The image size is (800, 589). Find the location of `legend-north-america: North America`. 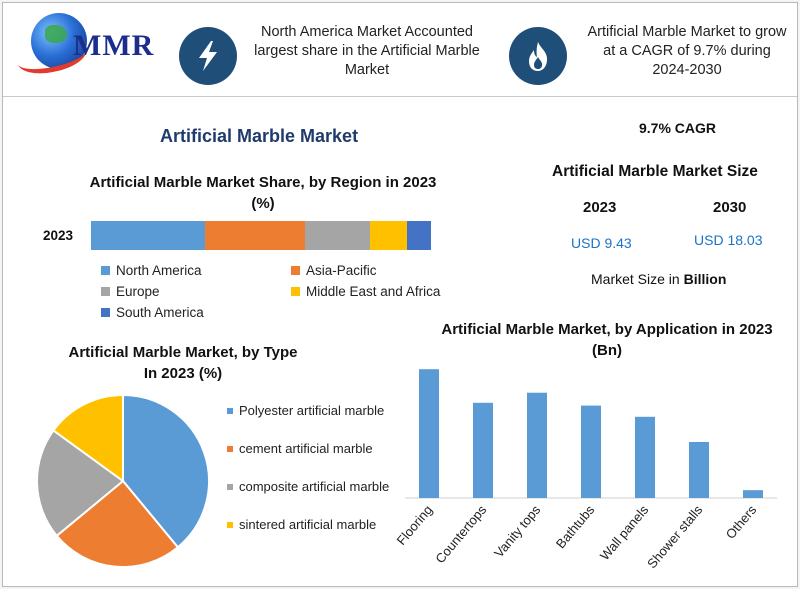

legend-north-america: North America is located at coordinates (151, 270).